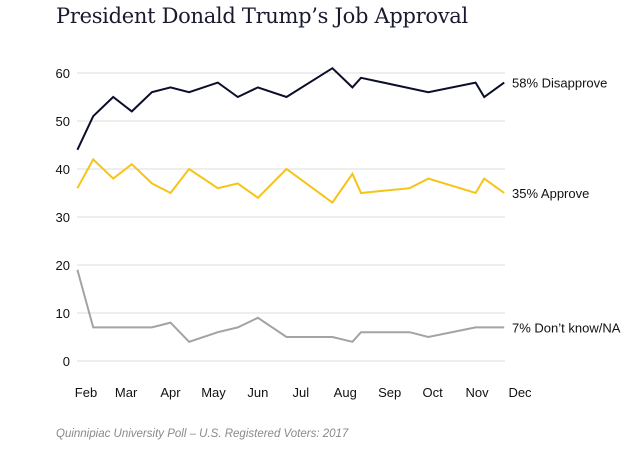 This screenshot has height=449, width=640. I want to click on x-tick-label: Jul, so click(301, 392).